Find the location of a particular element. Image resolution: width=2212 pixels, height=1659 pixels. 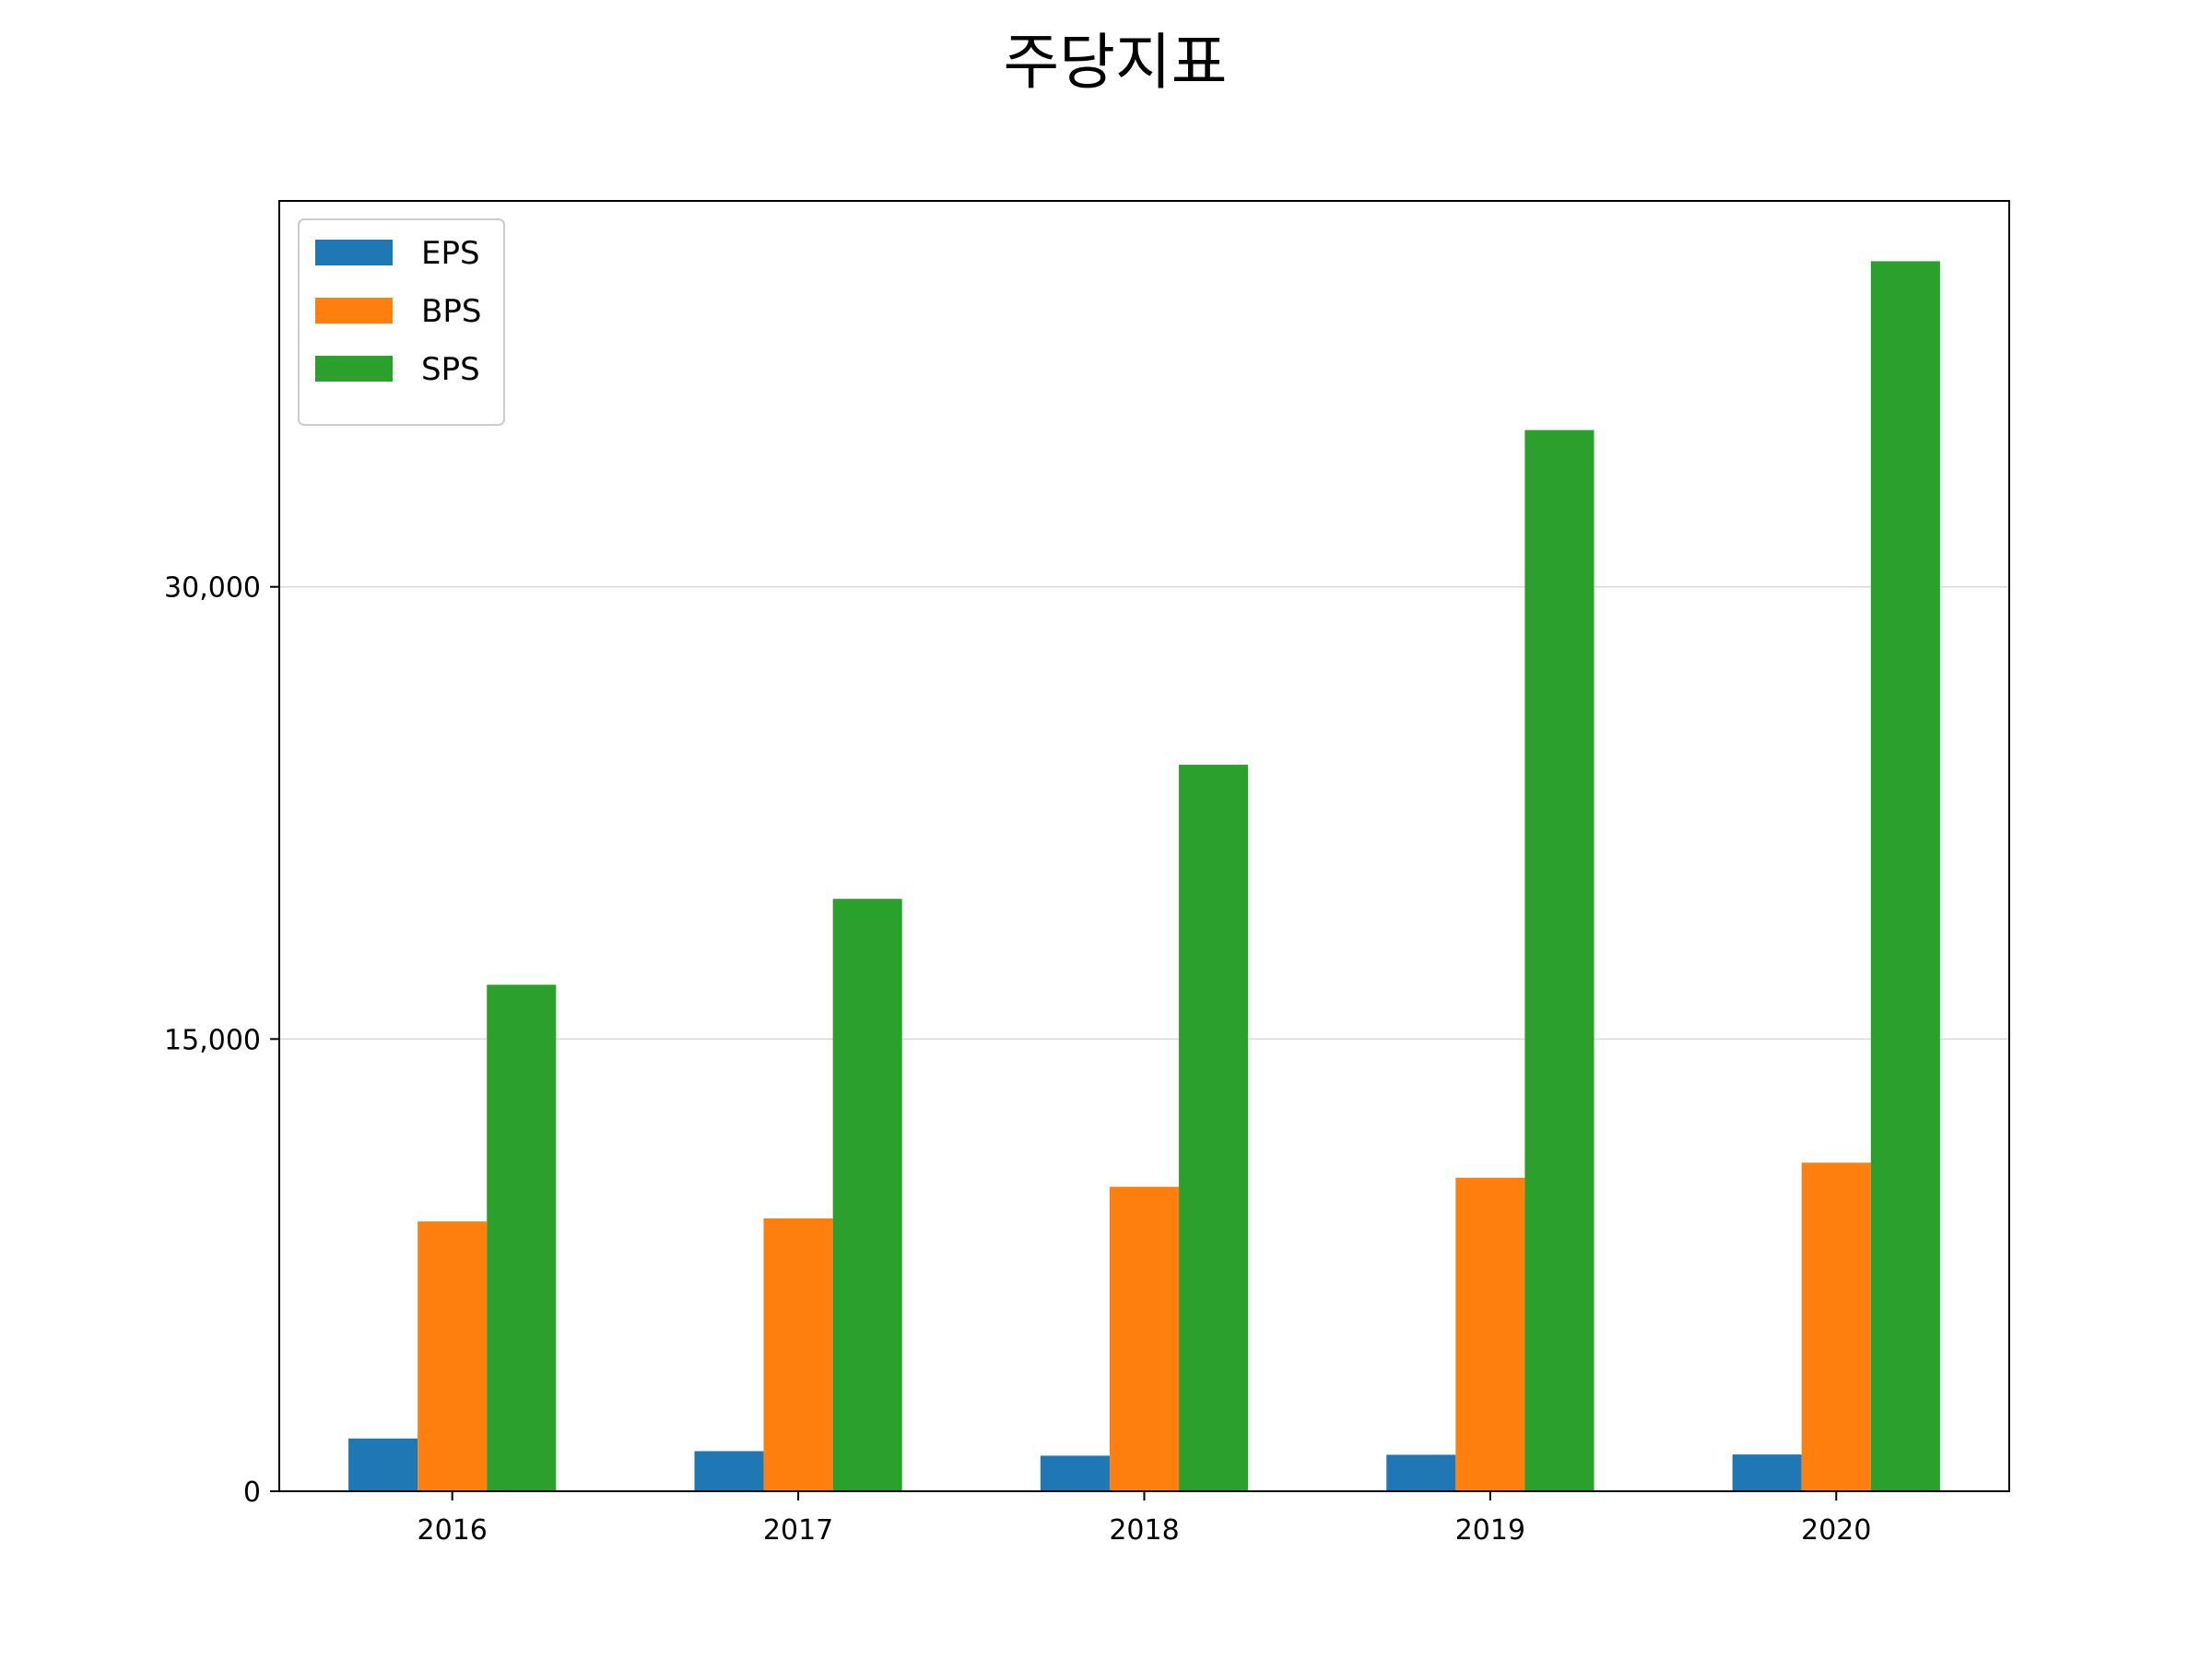

legend-swatch-bps is located at coordinates (354, 311).